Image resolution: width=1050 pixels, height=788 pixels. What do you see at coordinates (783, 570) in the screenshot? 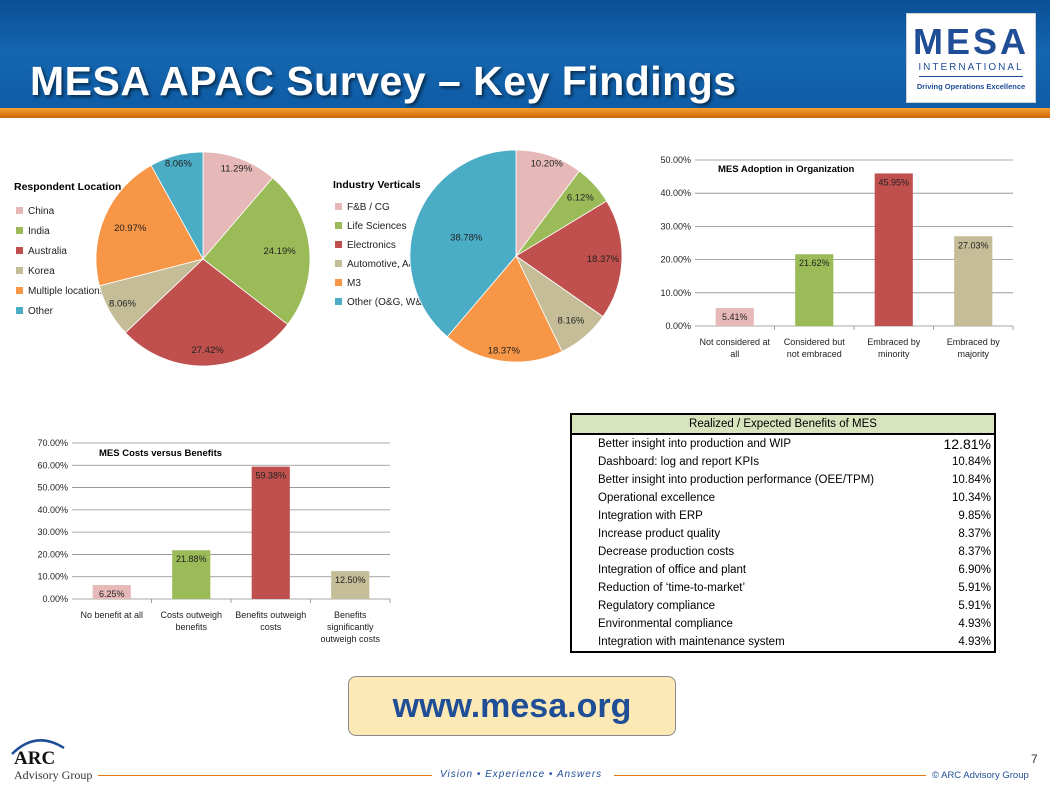
I see `benefit-row: Integration of office and plant 6.90%` at bounding box center [783, 570].